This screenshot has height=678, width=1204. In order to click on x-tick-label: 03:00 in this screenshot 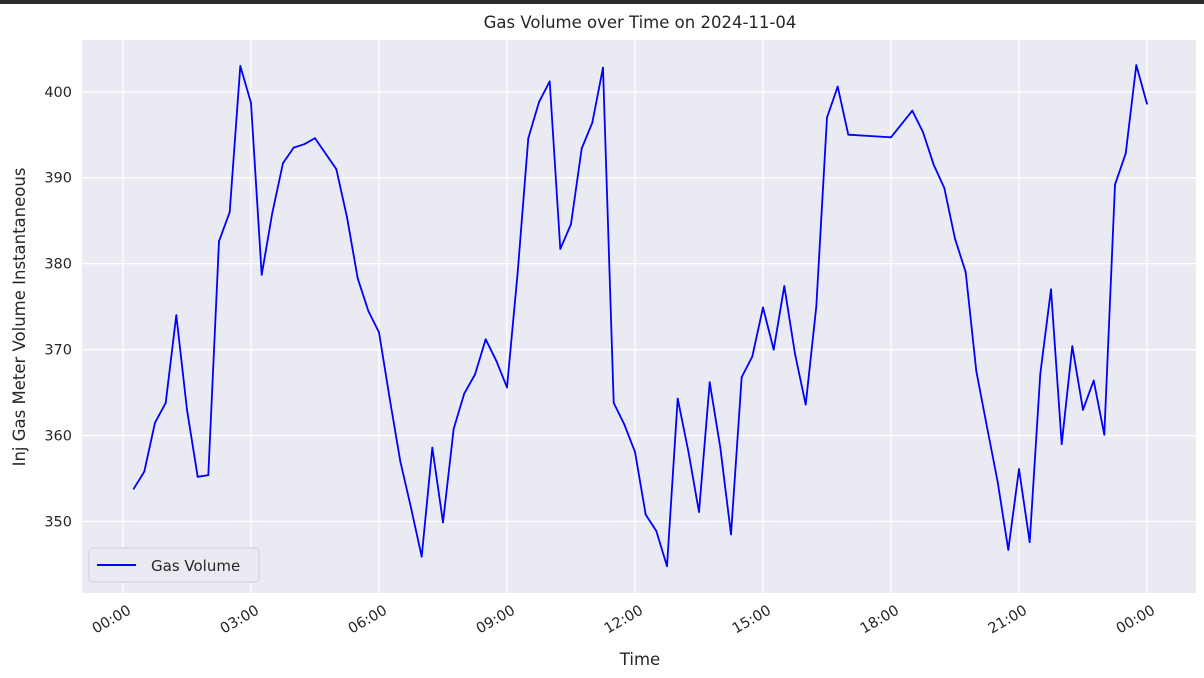, I will do `click(240, 620)`.